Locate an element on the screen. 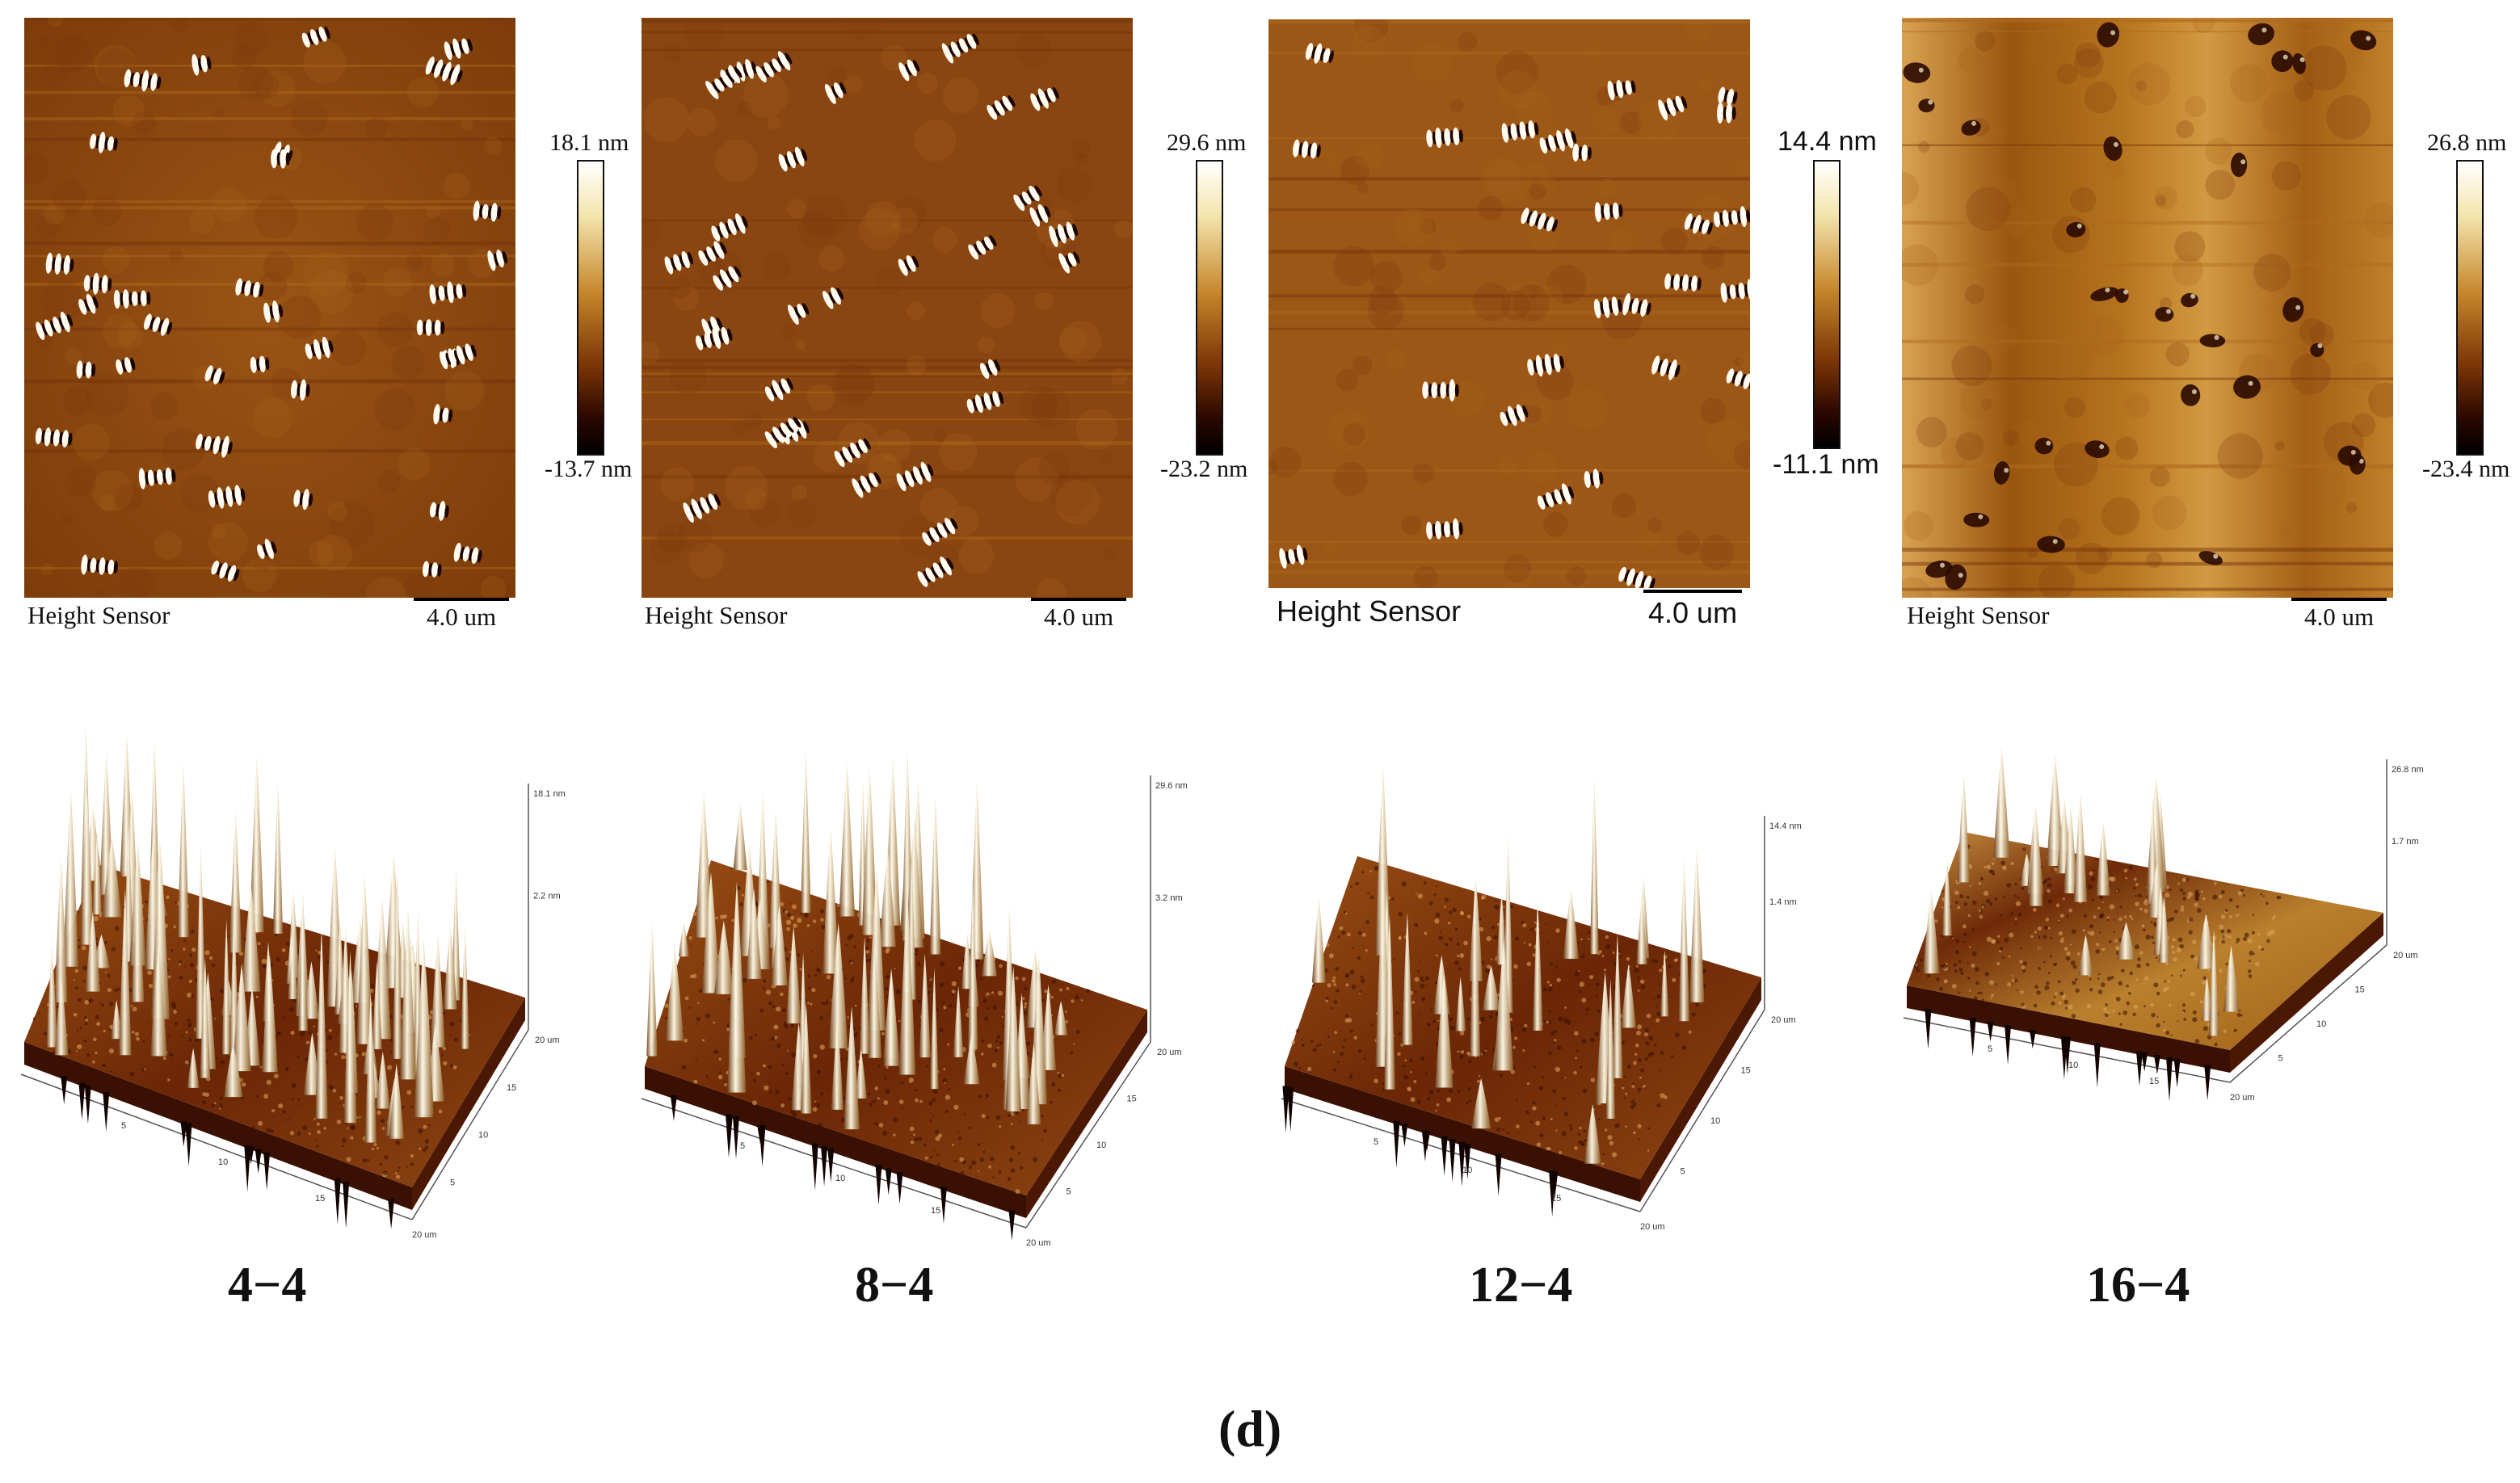 The width and height of the screenshot is (2520, 1483). scale-min-label-2: -23.2 nm is located at coordinates (1204, 469).